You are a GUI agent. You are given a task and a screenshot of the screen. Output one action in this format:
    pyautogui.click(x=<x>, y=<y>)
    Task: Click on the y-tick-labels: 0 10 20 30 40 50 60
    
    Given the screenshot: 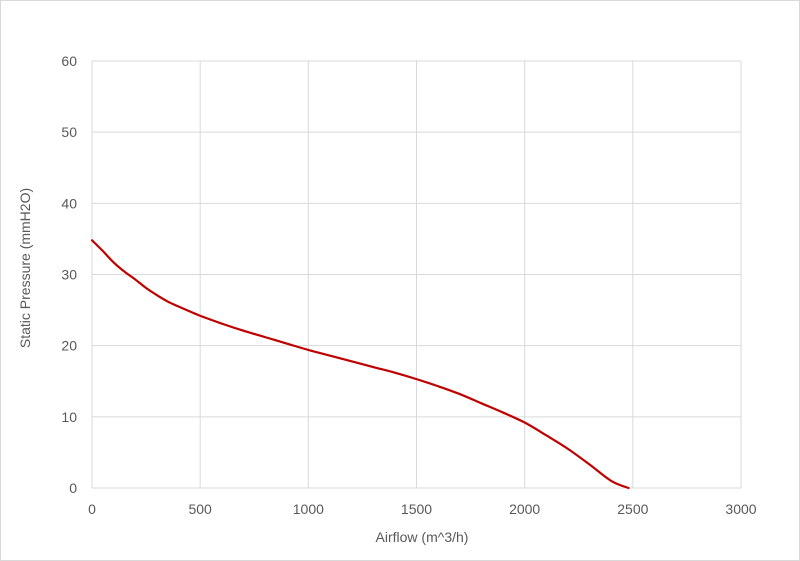 What is the action you would take?
    pyautogui.click(x=69, y=274)
    